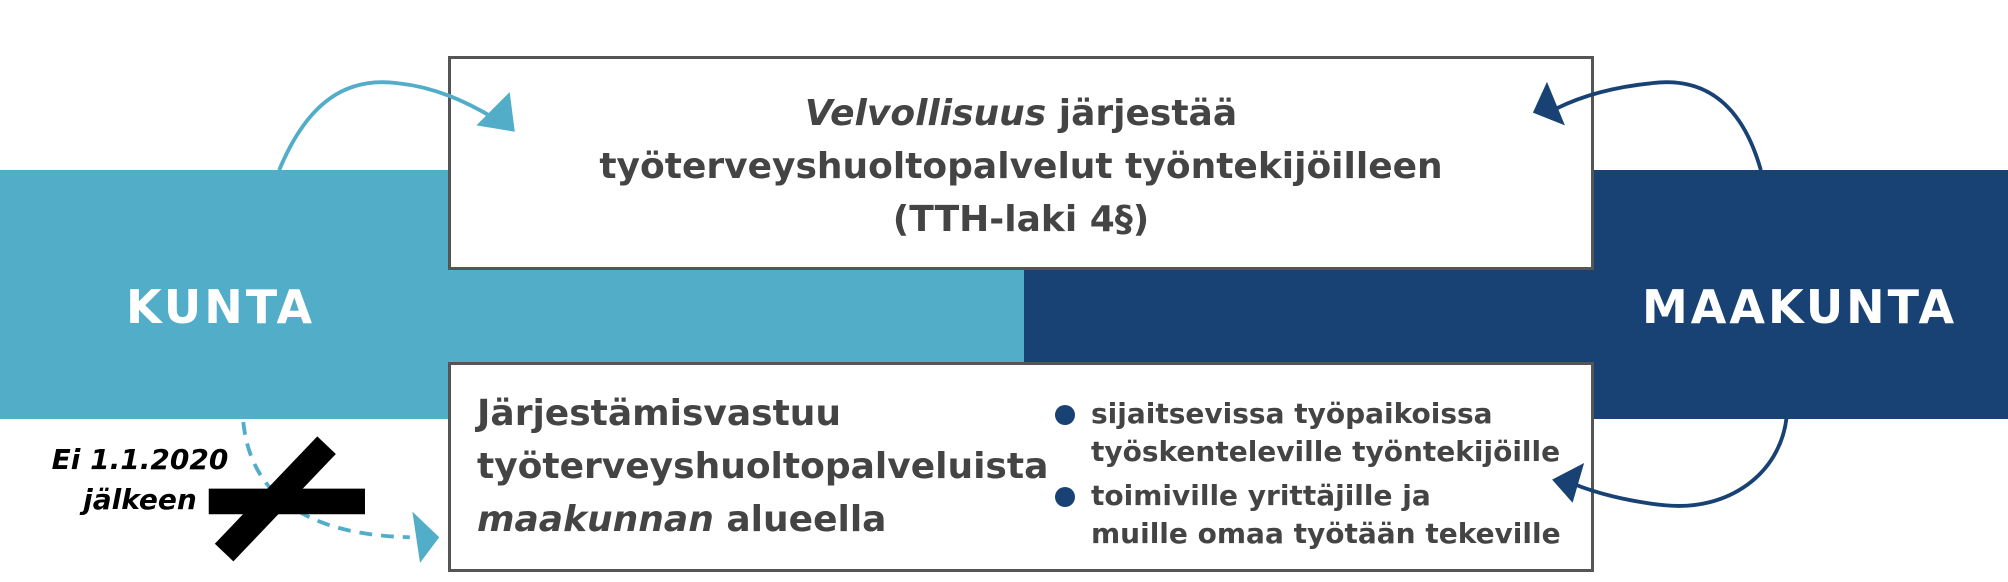 The height and width of the screenshot is (582, 2008). Describe the element at coordinates (140, 499) in the screenshot. I see `crossed-note-line2: jälkeen` at that location.